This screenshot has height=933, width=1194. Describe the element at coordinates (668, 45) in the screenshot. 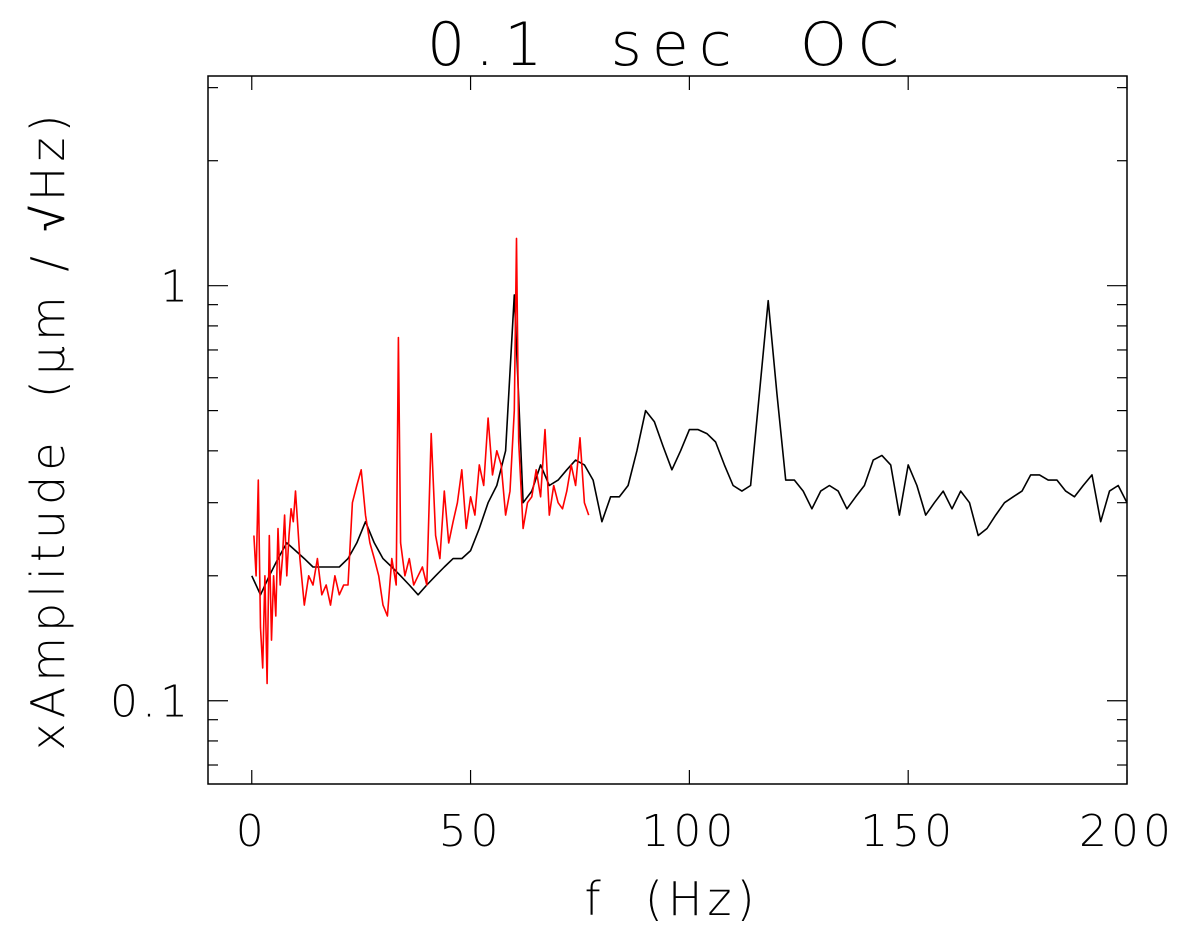

I see `chart-title: 0.1 sec OC` at that location.